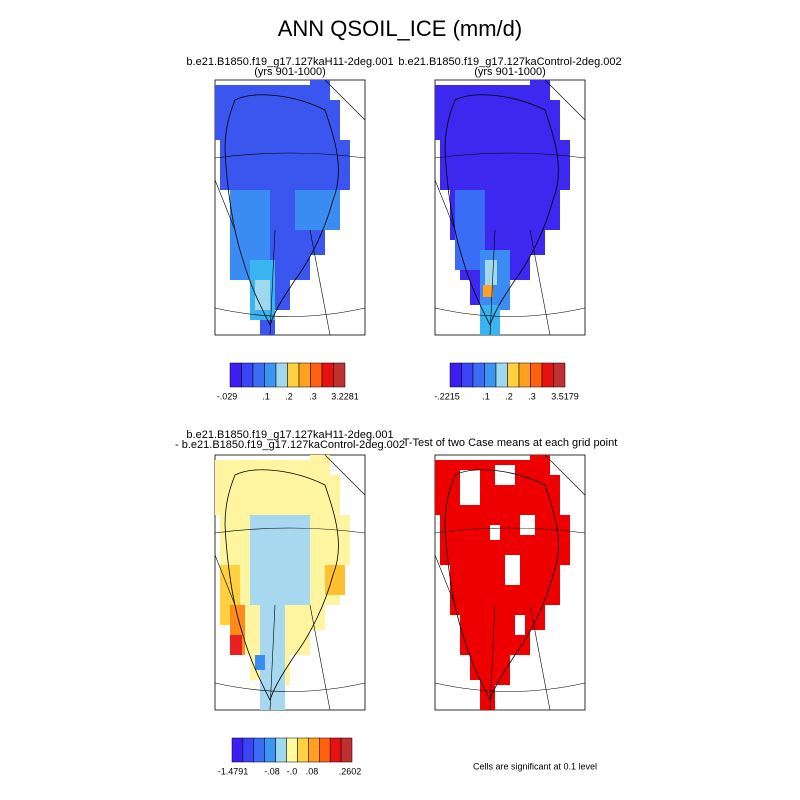 This screenshot has width=800, height=800. Describe the element at coordinates (350, 771) in the screenshot. I see `colorbar-label: .2602` at that location.